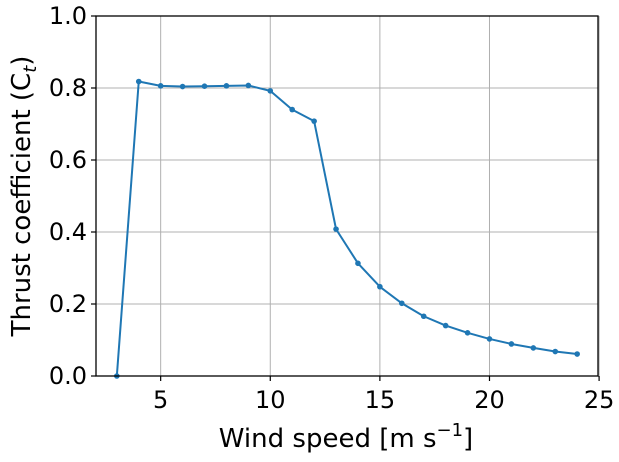 The height and width of the screenshot is (462, 619). I want to click on x-axis-label-text: Wind speed [m s, so click(328, 439).